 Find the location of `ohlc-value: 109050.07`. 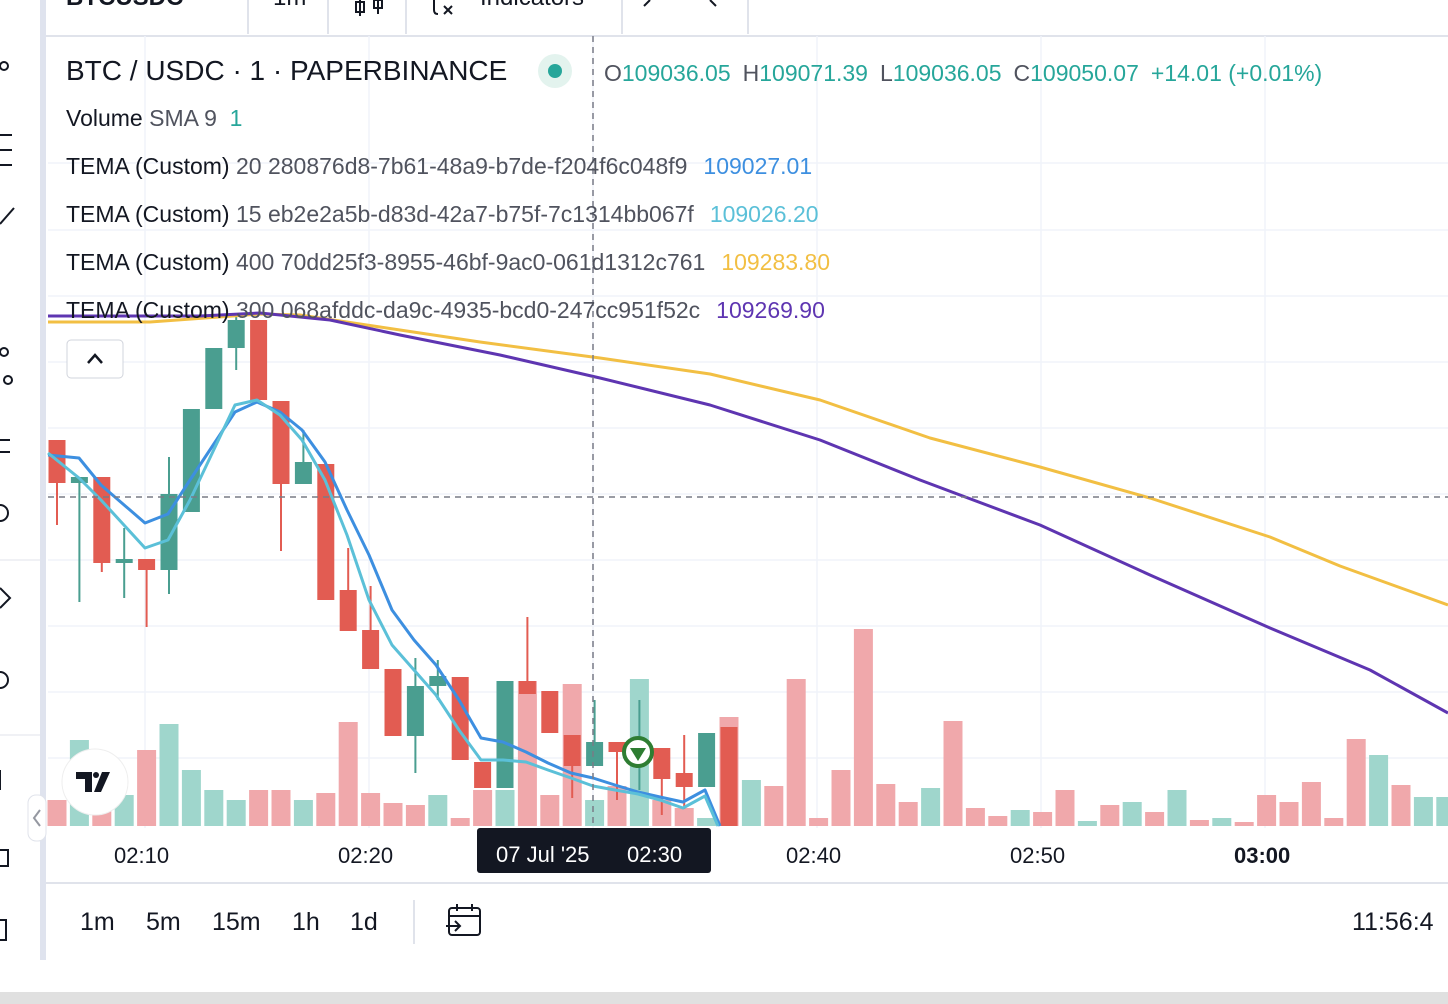

ohlc-value: 109050.07 is located at coordinates (1084, 73).